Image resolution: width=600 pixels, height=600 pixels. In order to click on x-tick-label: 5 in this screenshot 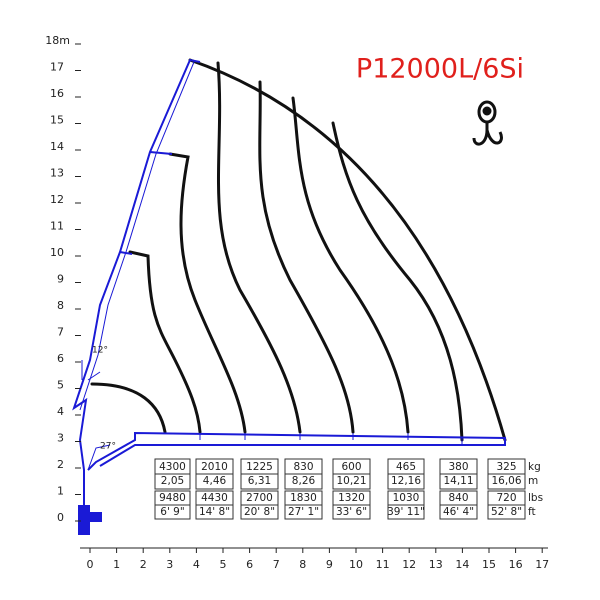, I will do `click(223, 564)`.